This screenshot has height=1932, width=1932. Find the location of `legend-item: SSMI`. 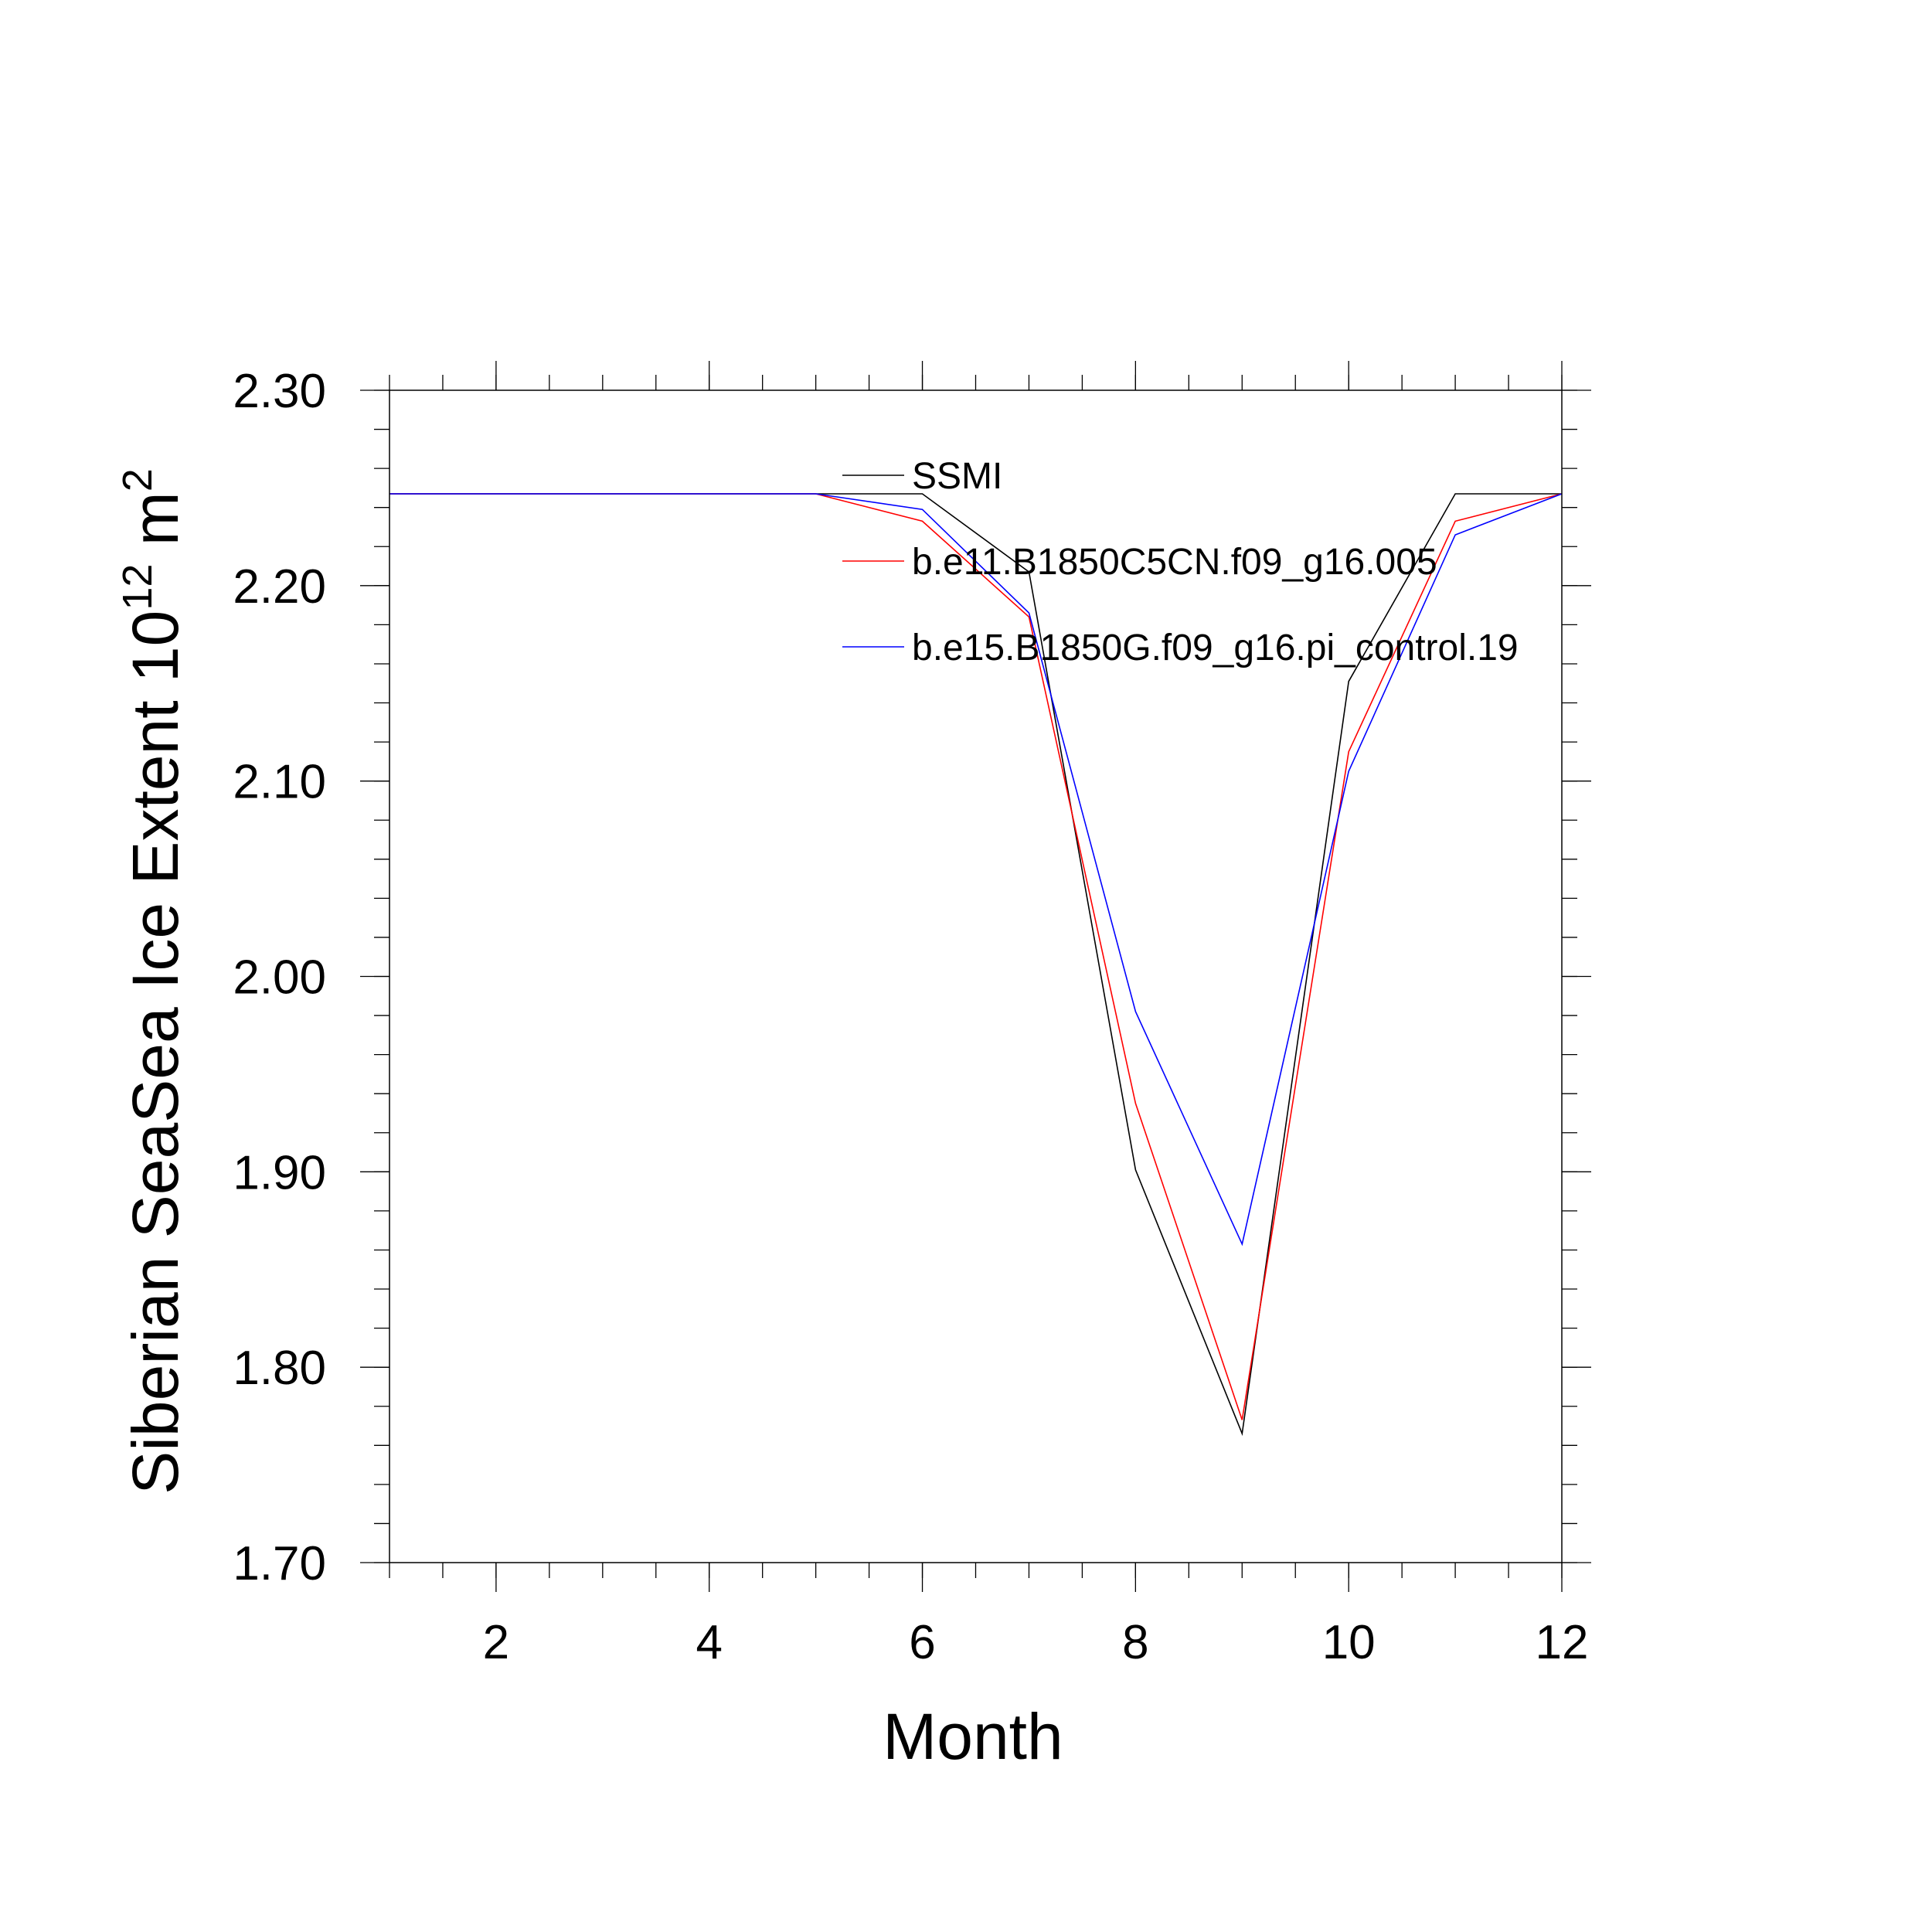

legend-item: SSMI is located at coordinates (922, 477).